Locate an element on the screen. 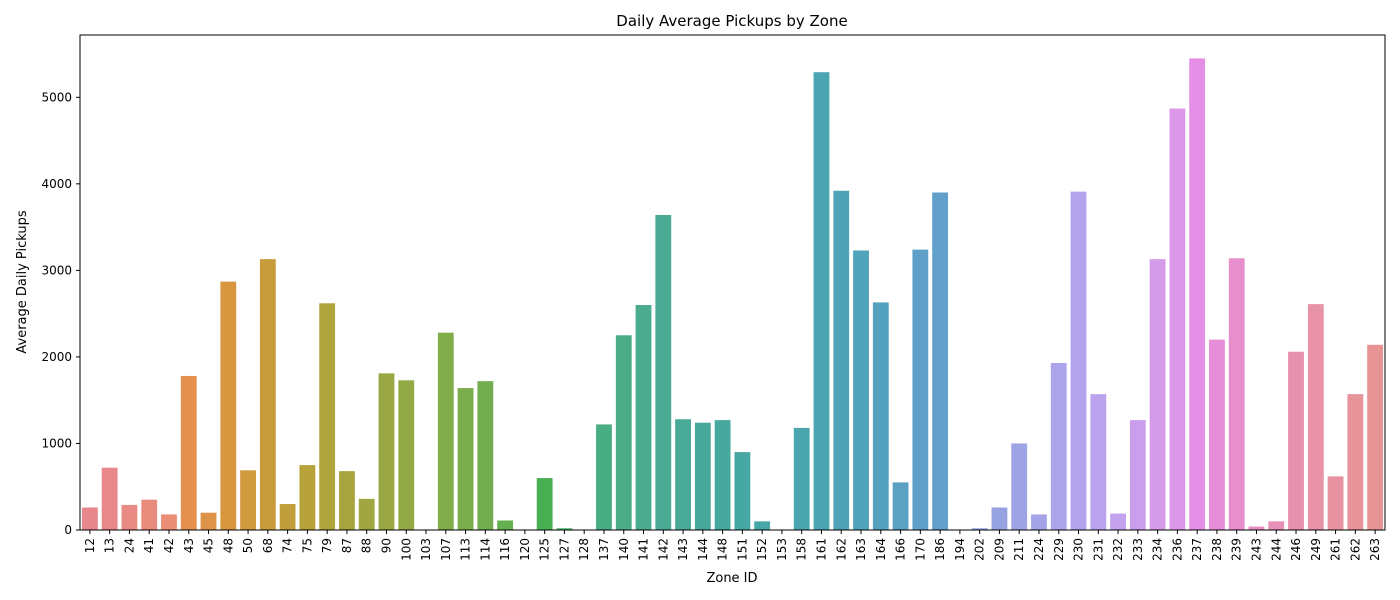 The width and height of the screenshot is (1400, 600). y-tick-label: 4000 is located at coordinates (56, 184).